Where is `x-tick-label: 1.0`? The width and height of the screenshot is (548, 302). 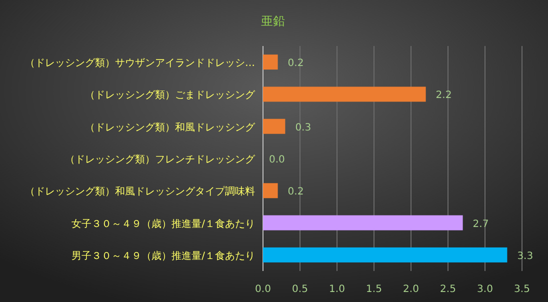
x-tick-label: 1.0 is located at coordinates (337, 289).